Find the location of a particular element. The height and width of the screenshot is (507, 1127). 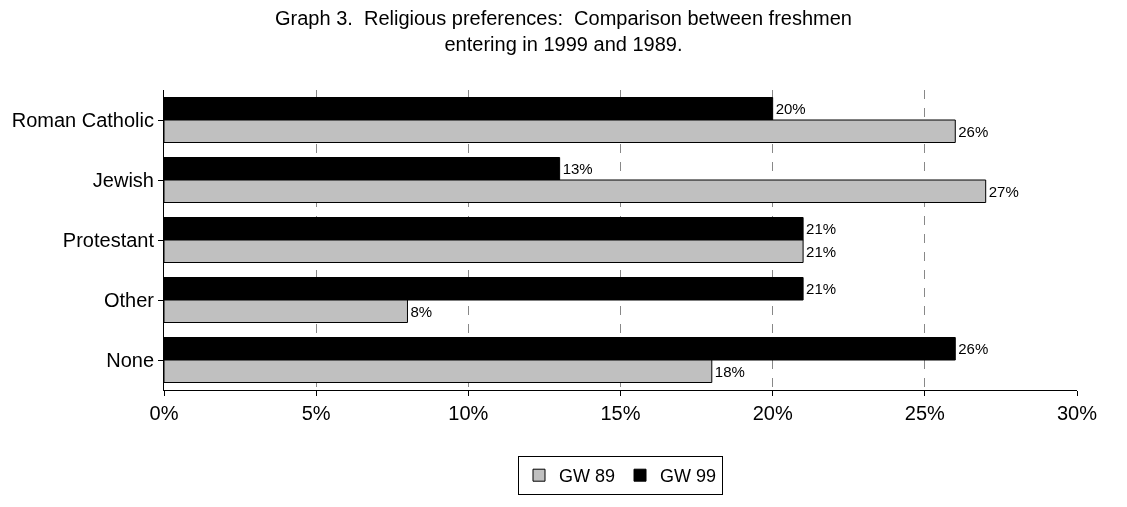

data-label: 13% is located at coordinates (577, 169).